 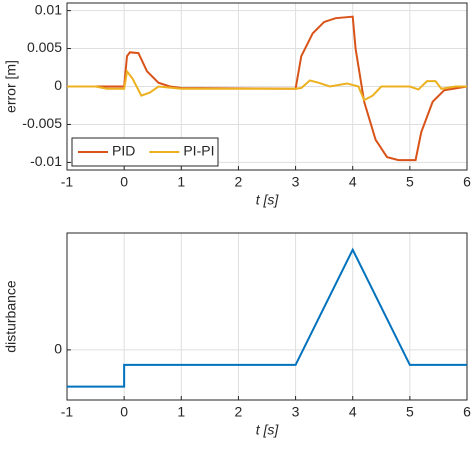 I want to click on legend-label: PI-PI, so click(x=198, y=151).